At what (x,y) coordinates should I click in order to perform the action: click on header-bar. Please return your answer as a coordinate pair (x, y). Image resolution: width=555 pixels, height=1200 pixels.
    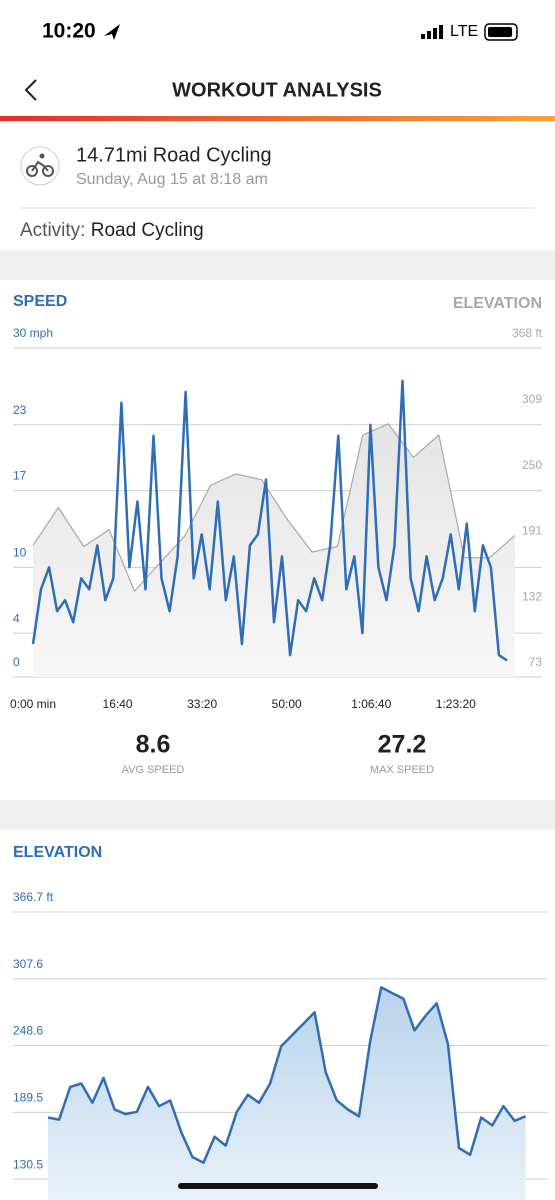
    Looking at the image, I should click on (277, 118).